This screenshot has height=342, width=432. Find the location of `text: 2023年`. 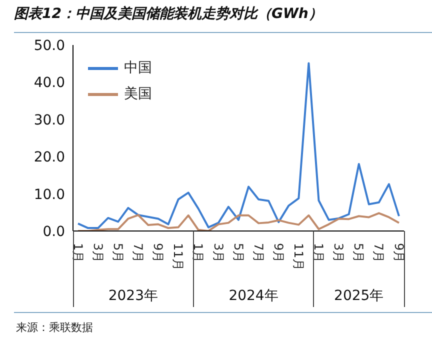

text: 2023年 is located at coordinates (133, 296).